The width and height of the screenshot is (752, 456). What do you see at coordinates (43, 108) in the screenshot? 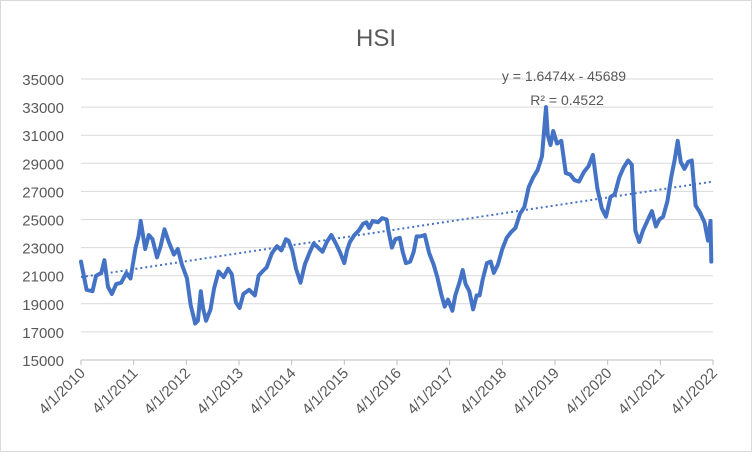
I see `y-tick-label: 33000` at bounding box center [43, 108].